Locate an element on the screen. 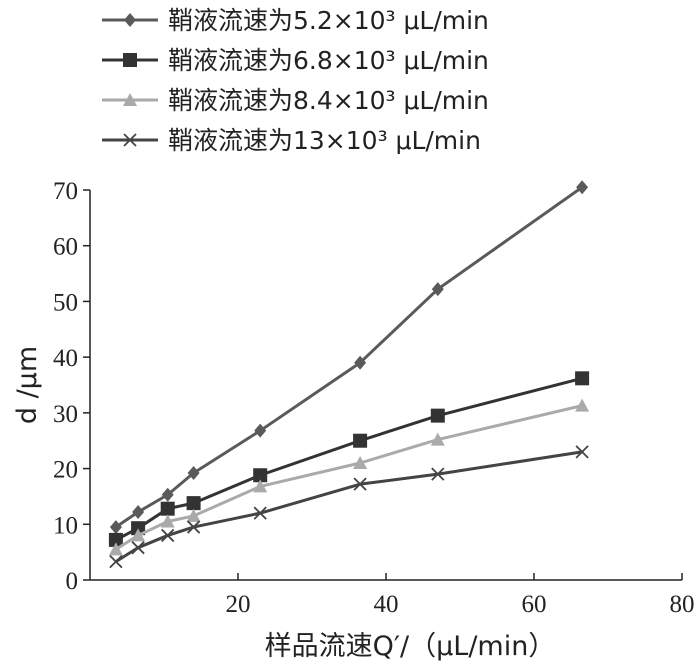 The image size is (700, 667). x-ticks: 20 40 60 80 is located at coordinates (460, 595).